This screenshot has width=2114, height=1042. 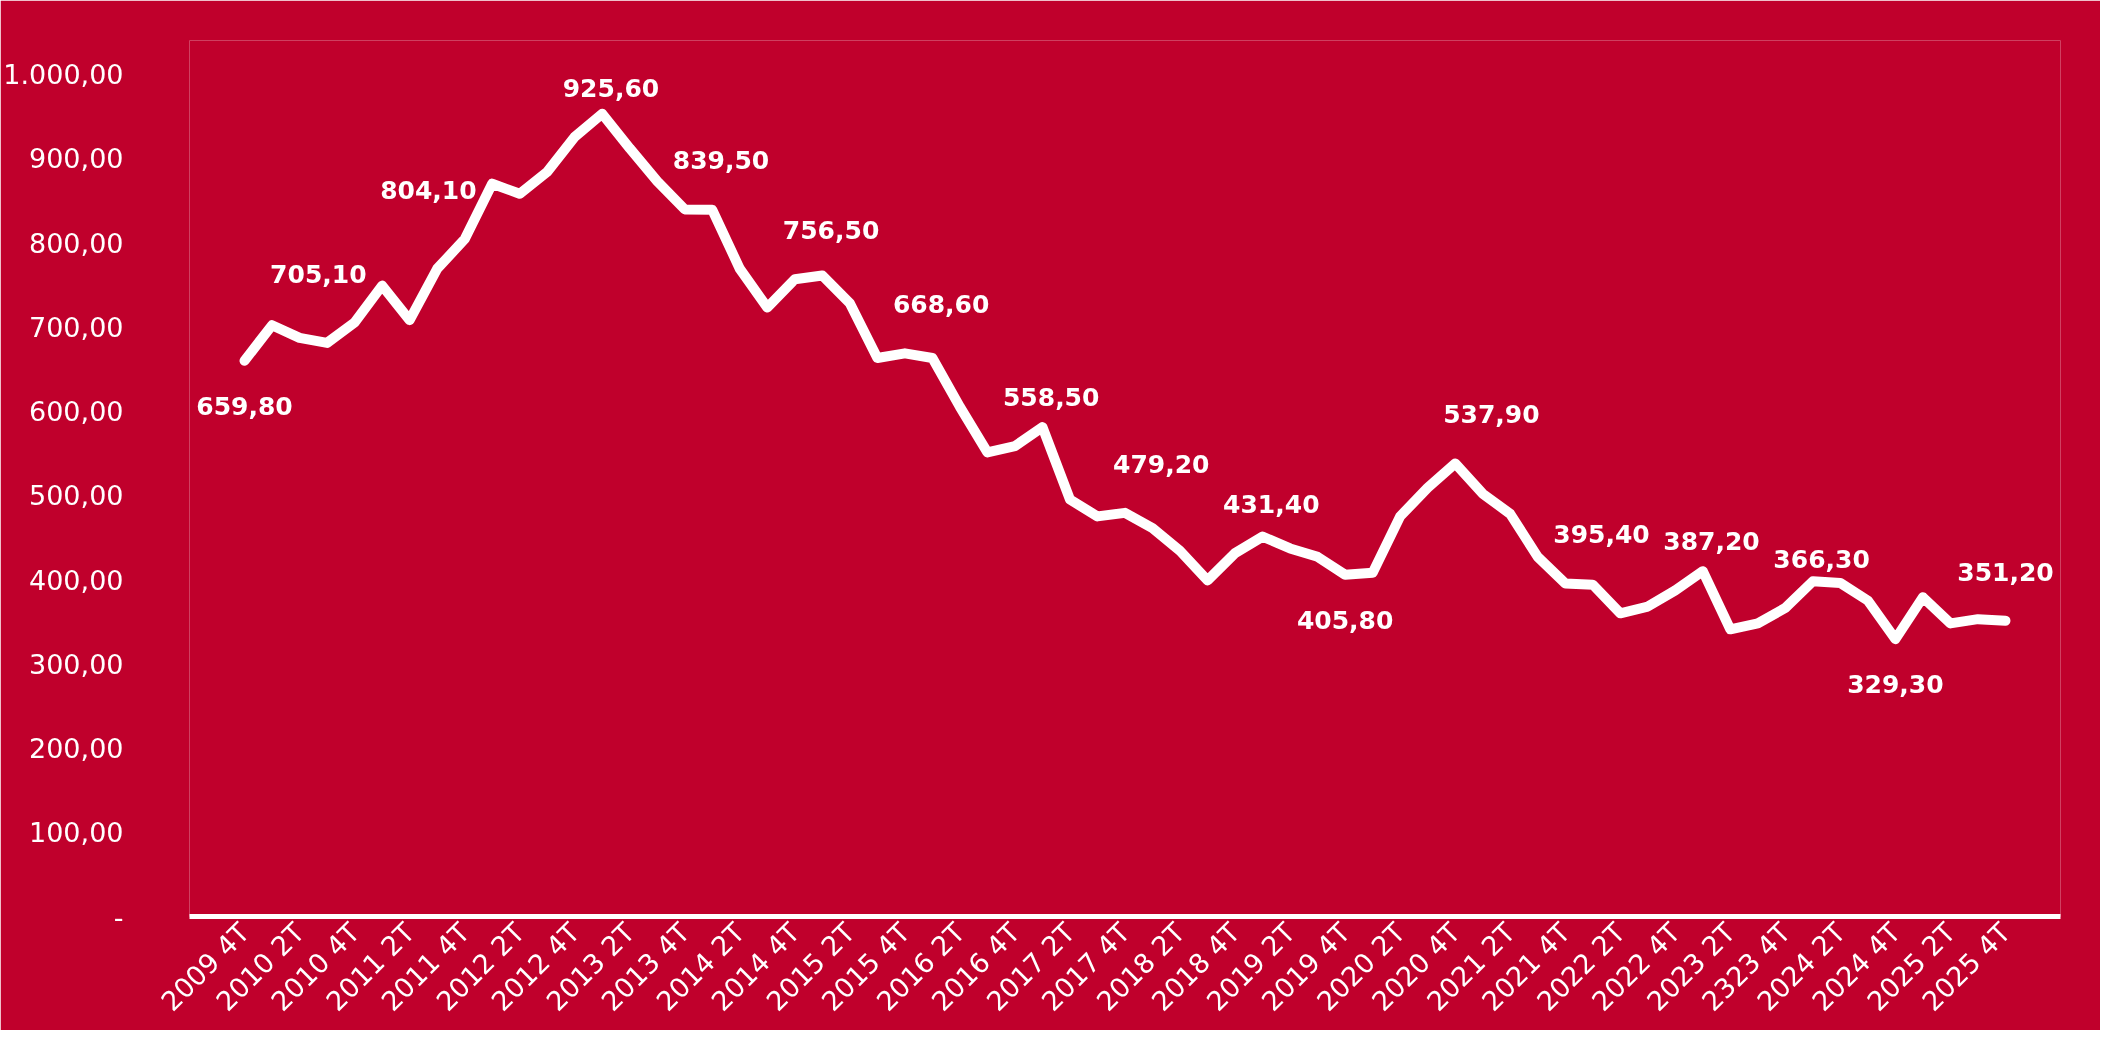 What do you see at coordinates (76, 664) in the screenshot?
I see `y-tick-label: 300,00` at bounding box center [76, 664].